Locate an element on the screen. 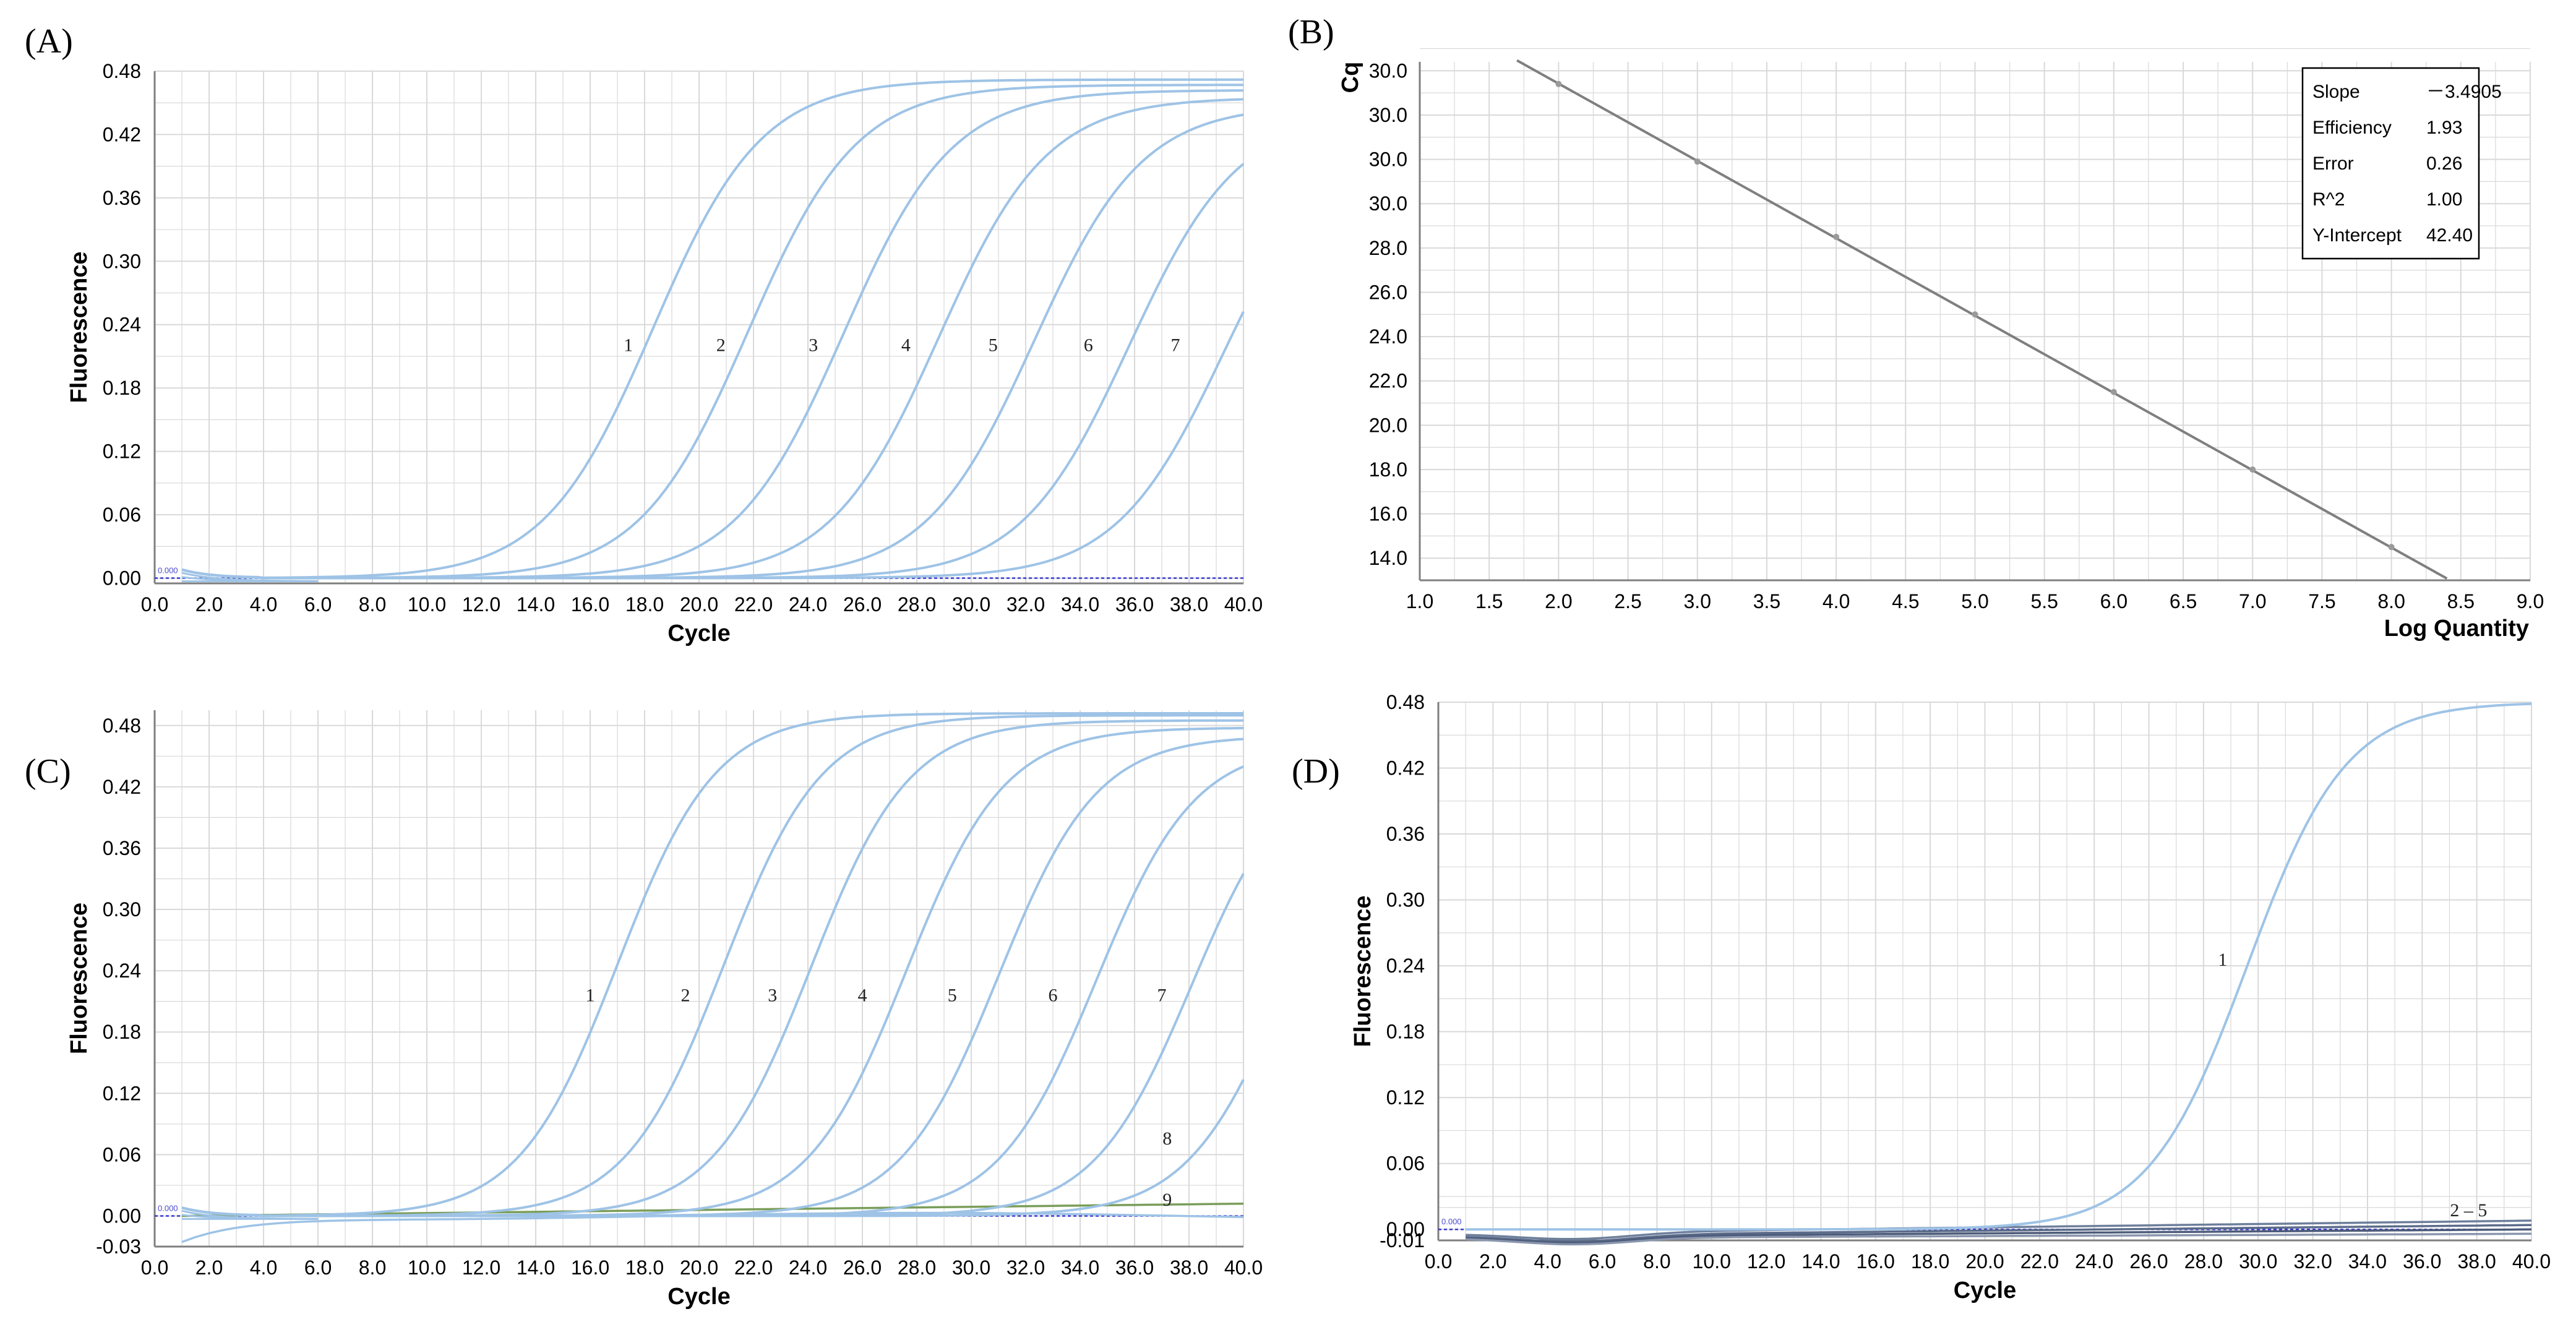 The width and height of the screenshot is (2576, 1327). curve-label: 2 is located at coordinates (721, 345).